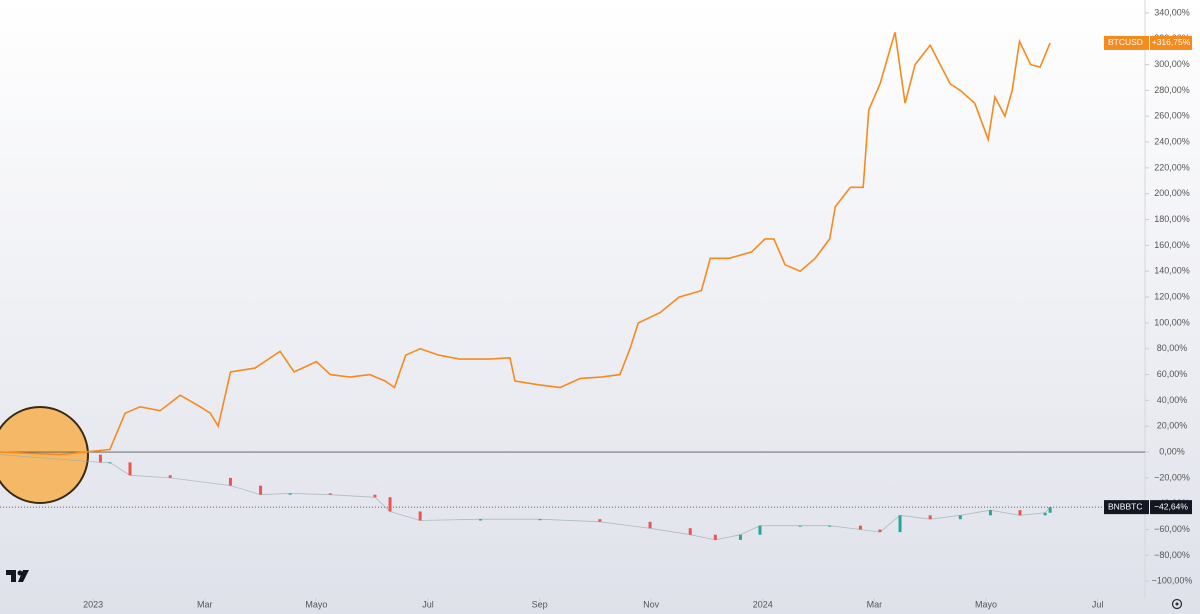 The image size is (1200, 614). What do you see at coordinates (1172, 219) in the screenshot?
I see `y-tick-label: 180,00%` at bounding box center [1172, 219].